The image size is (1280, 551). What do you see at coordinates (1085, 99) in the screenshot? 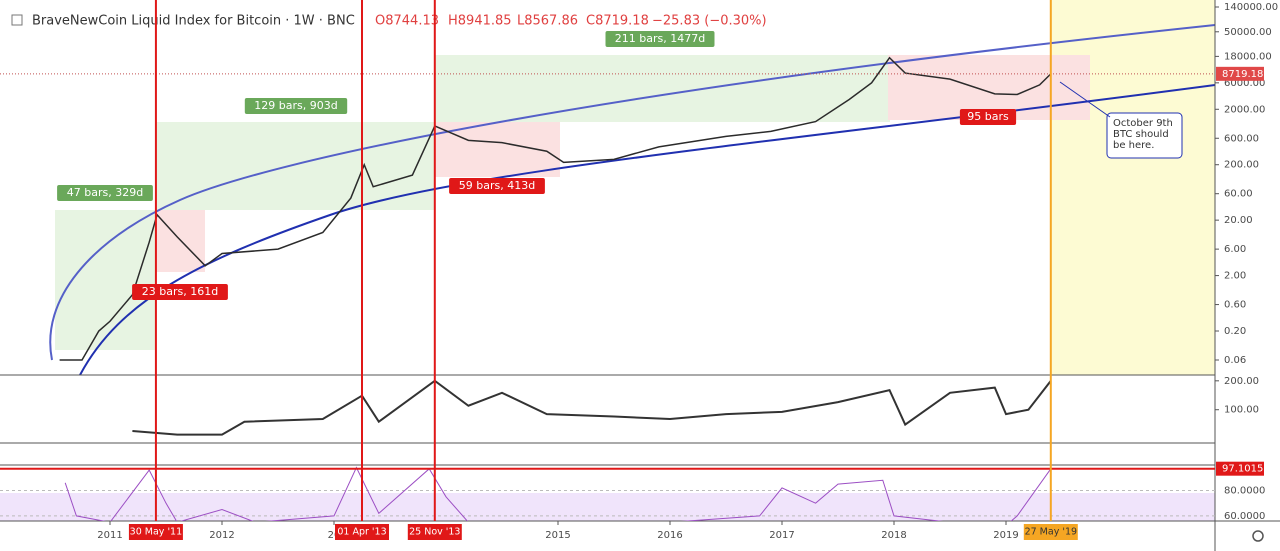
I see `callout-arrow` at bounding box center [1085, 99].